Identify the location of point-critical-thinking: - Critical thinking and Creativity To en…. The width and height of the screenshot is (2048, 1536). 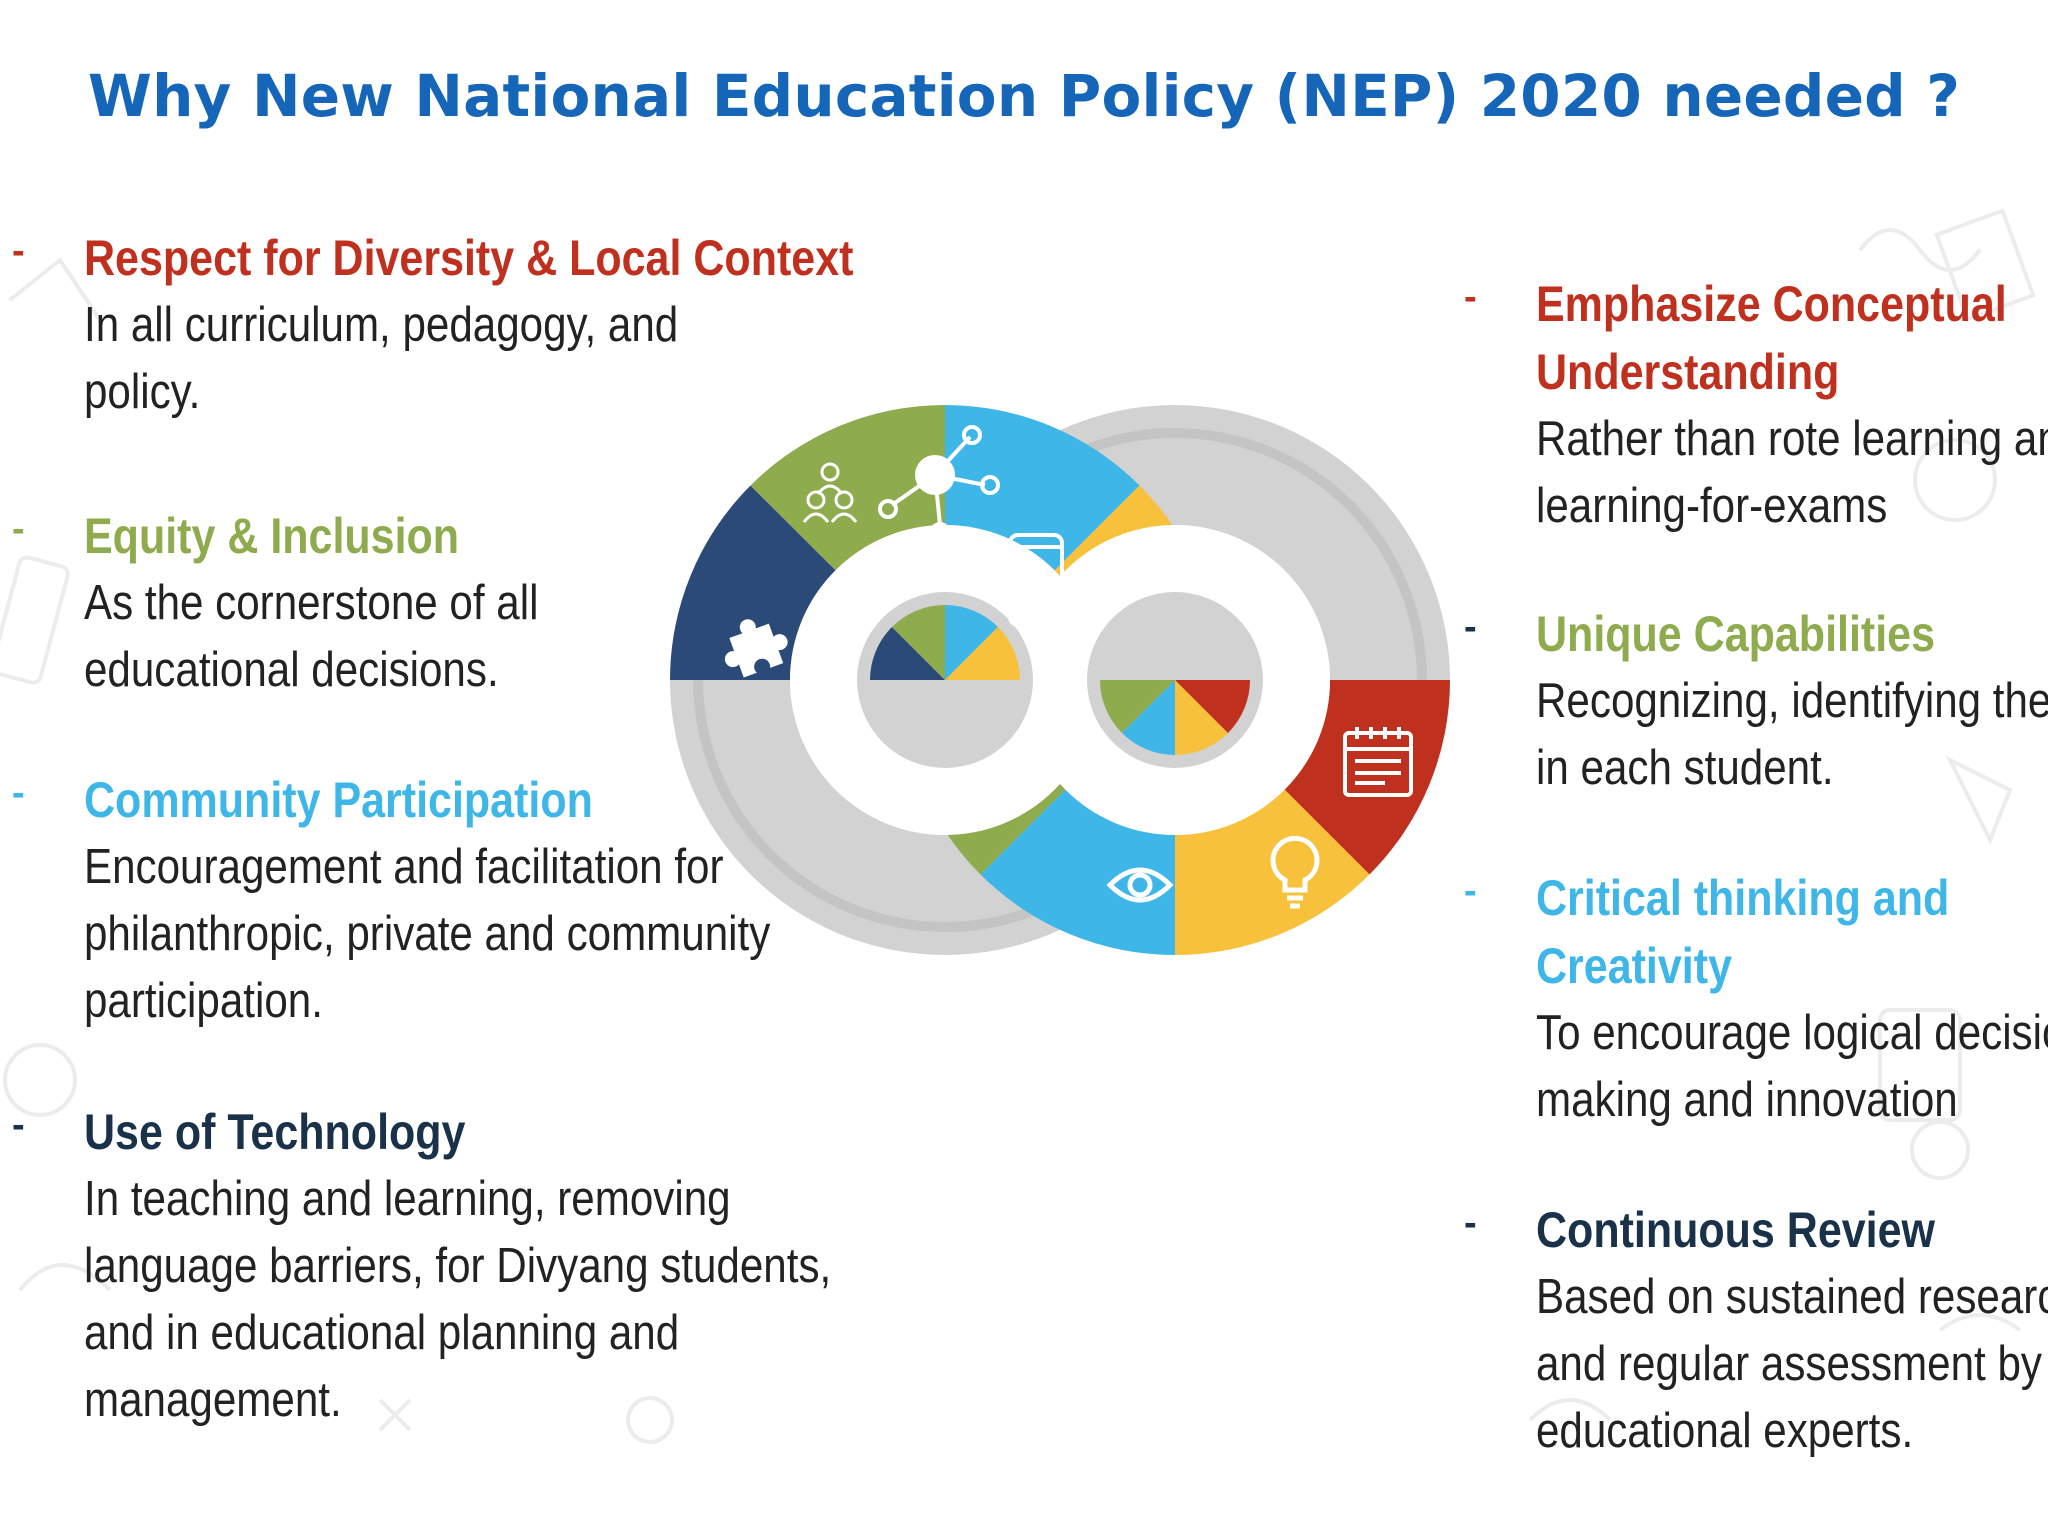
(1756, 999).